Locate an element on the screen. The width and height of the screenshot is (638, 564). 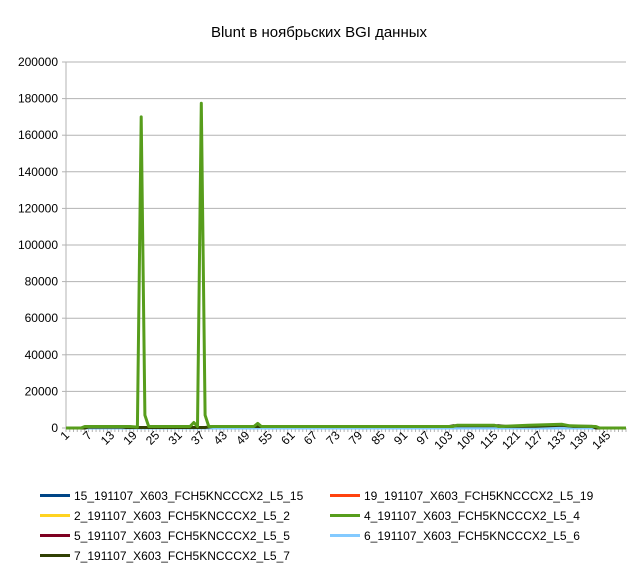
y-tick-label-10: 200000 is located at coordinates (38, 62).